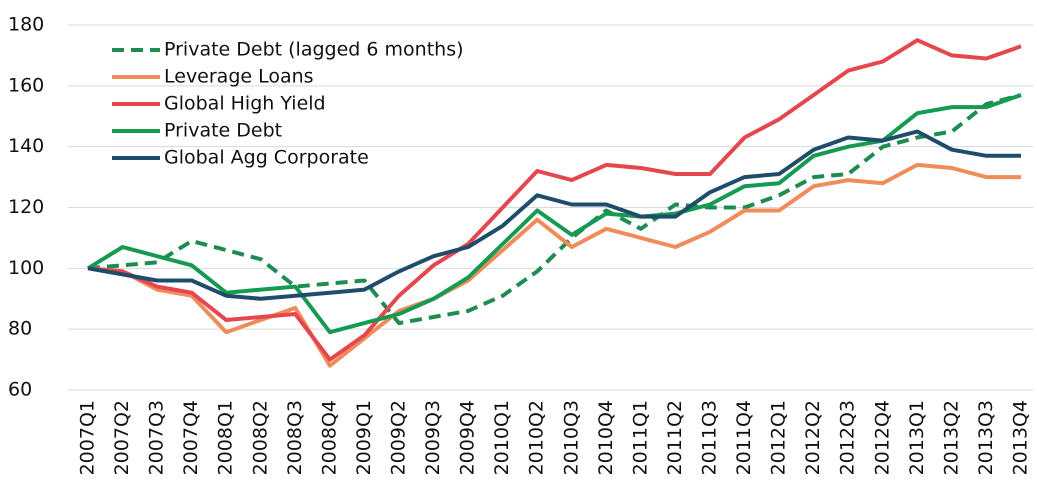  Describe the element at coordinates (571, 437) in the screenshot. I see `x-tick-label: 2010Q3` at that location.